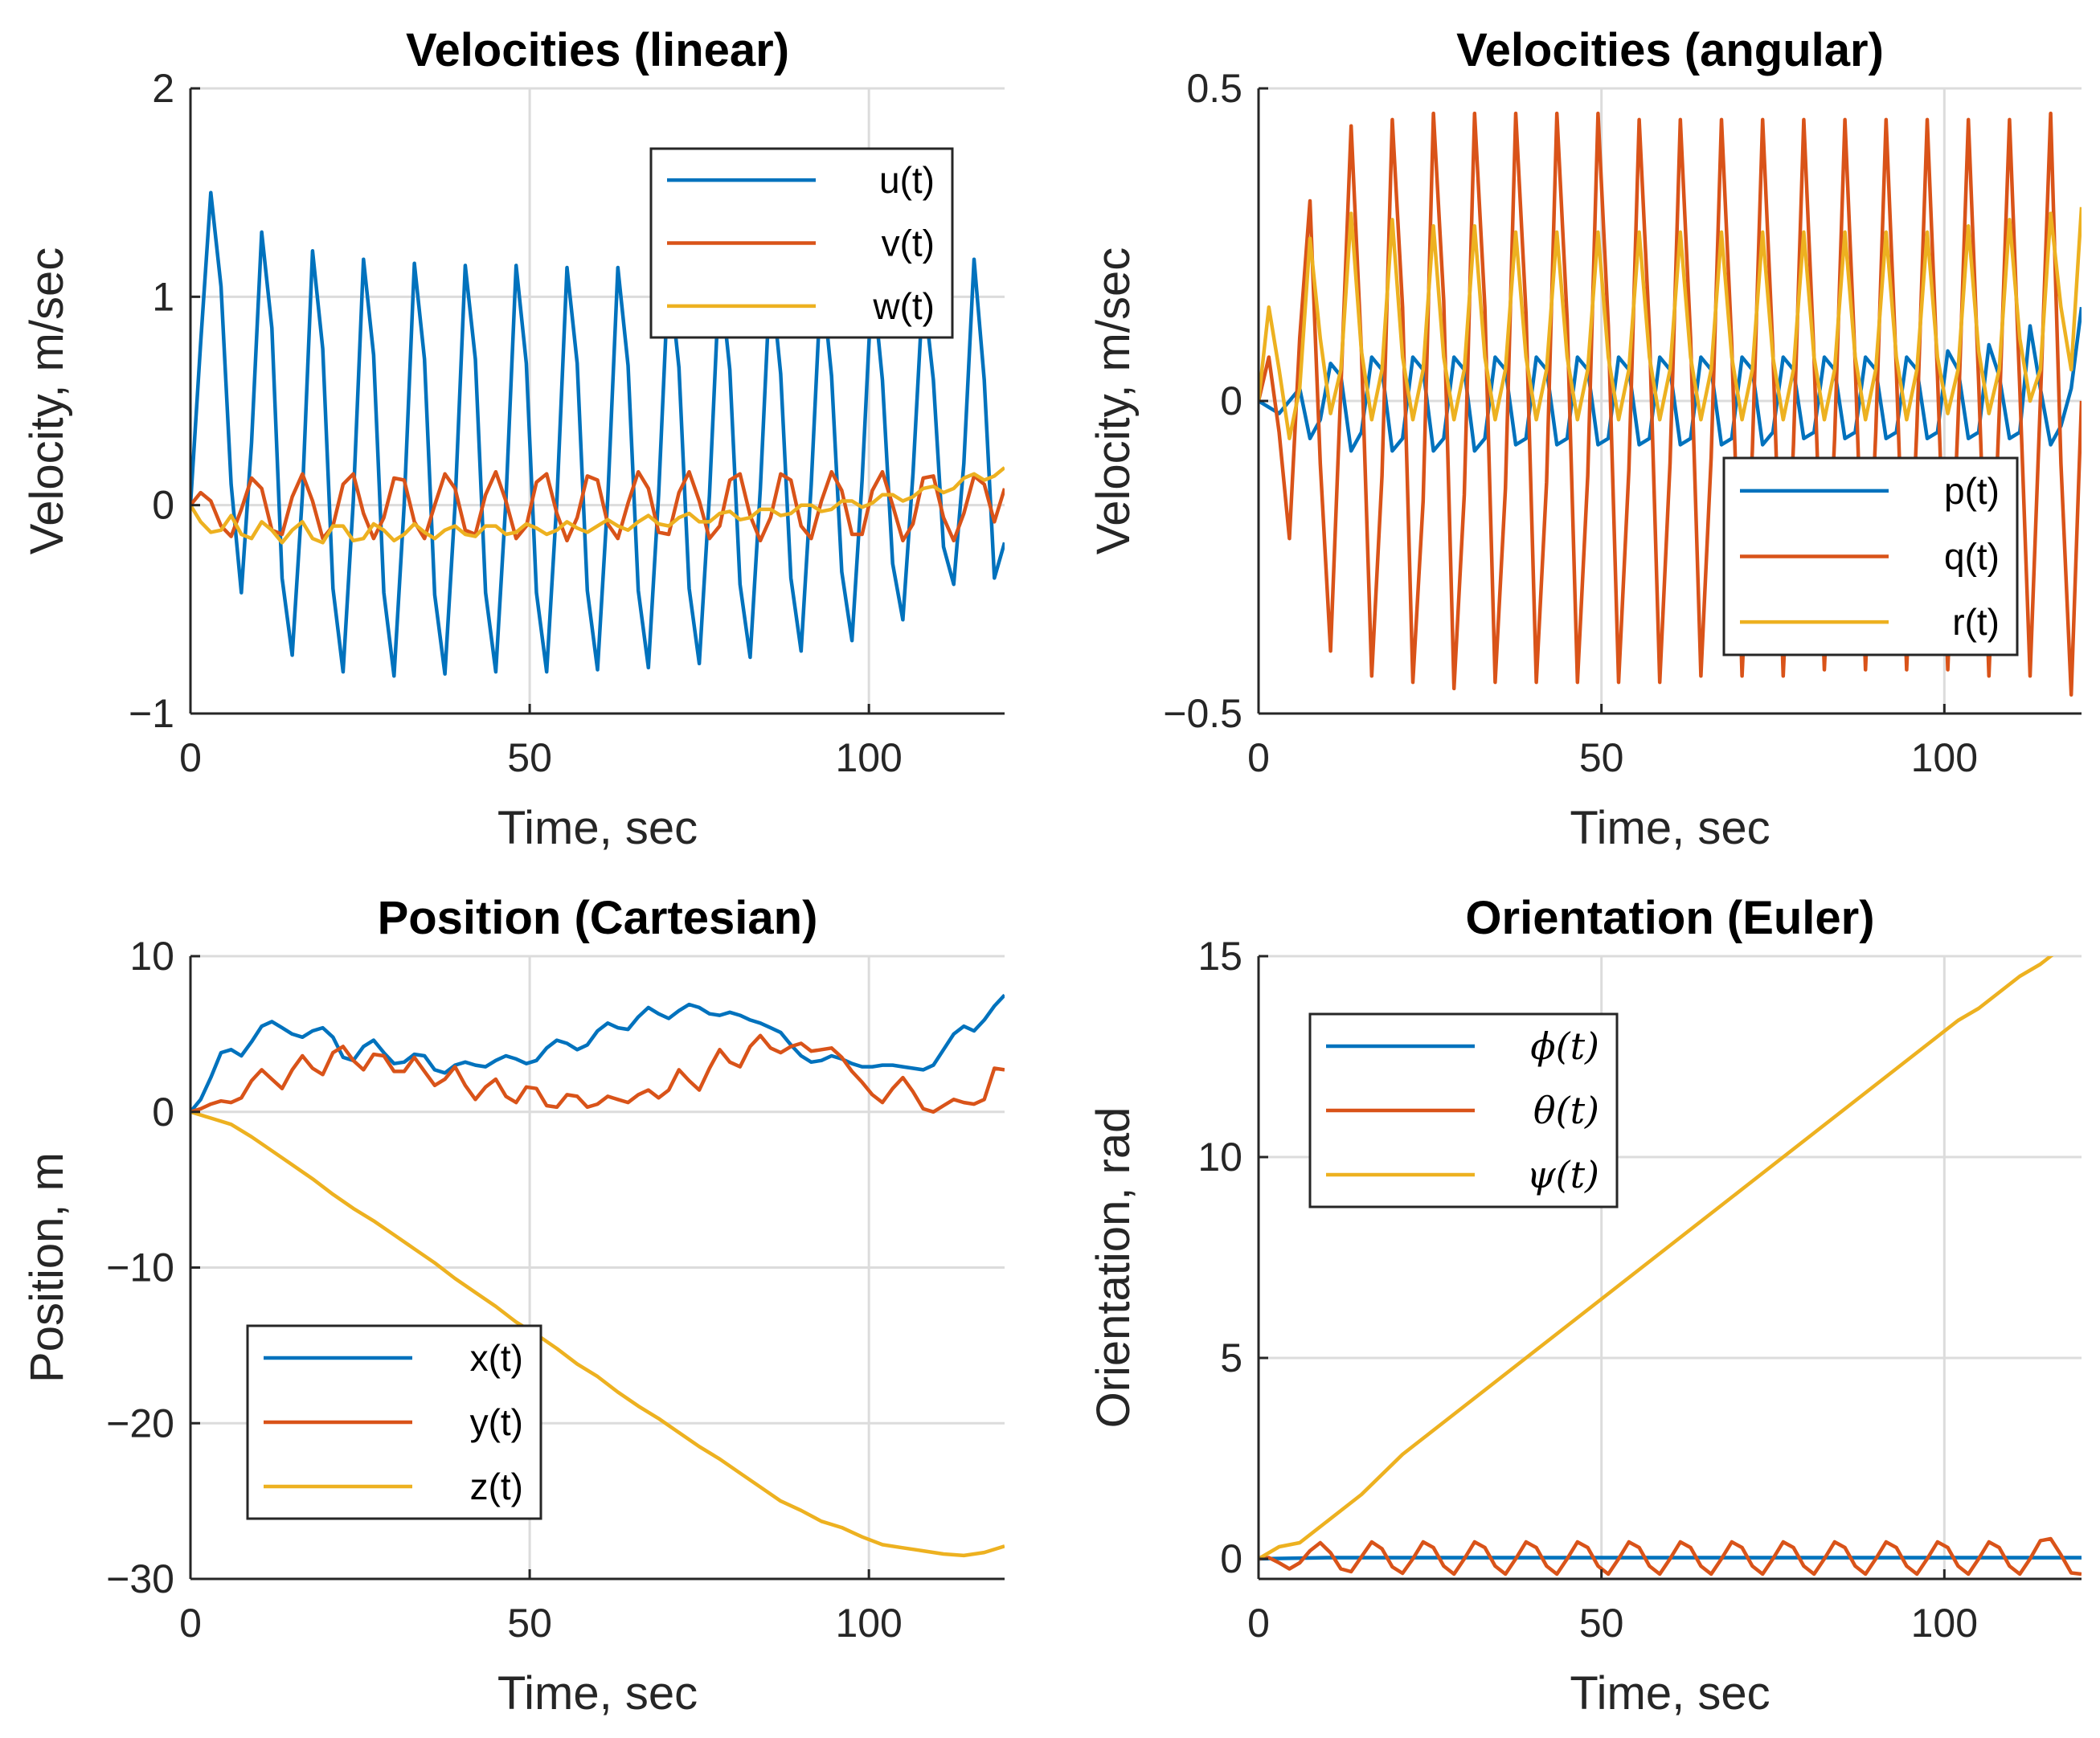  What do you see at coordinates (140, 1579) in the screenshot?
I see `y-tick-label: −30` at bounding box center [140, 1579].